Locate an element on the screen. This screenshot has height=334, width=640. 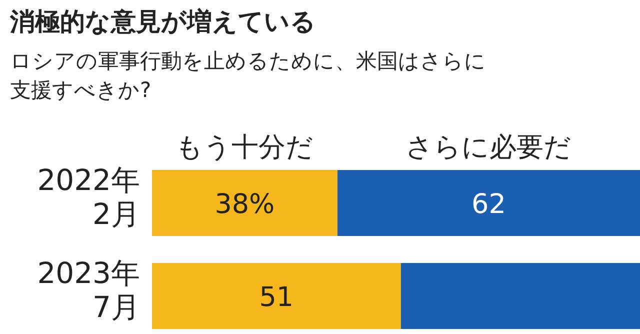
series-label: もう十分だ is located at coordinates (245, 147).